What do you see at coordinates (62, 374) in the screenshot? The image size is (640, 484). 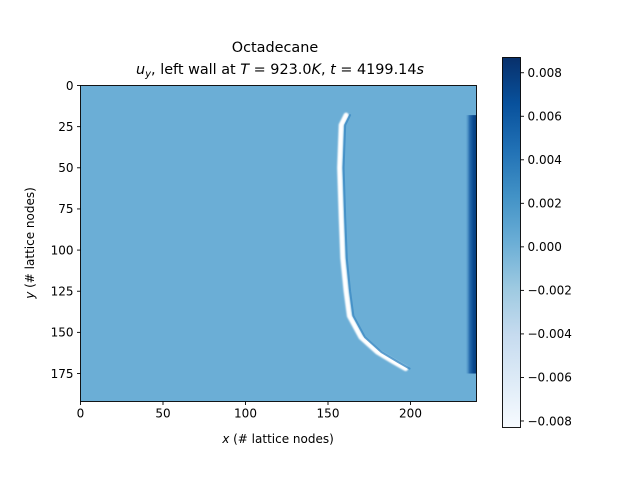 I see `y-tick-label: 175` at bounding box center [62, 374].